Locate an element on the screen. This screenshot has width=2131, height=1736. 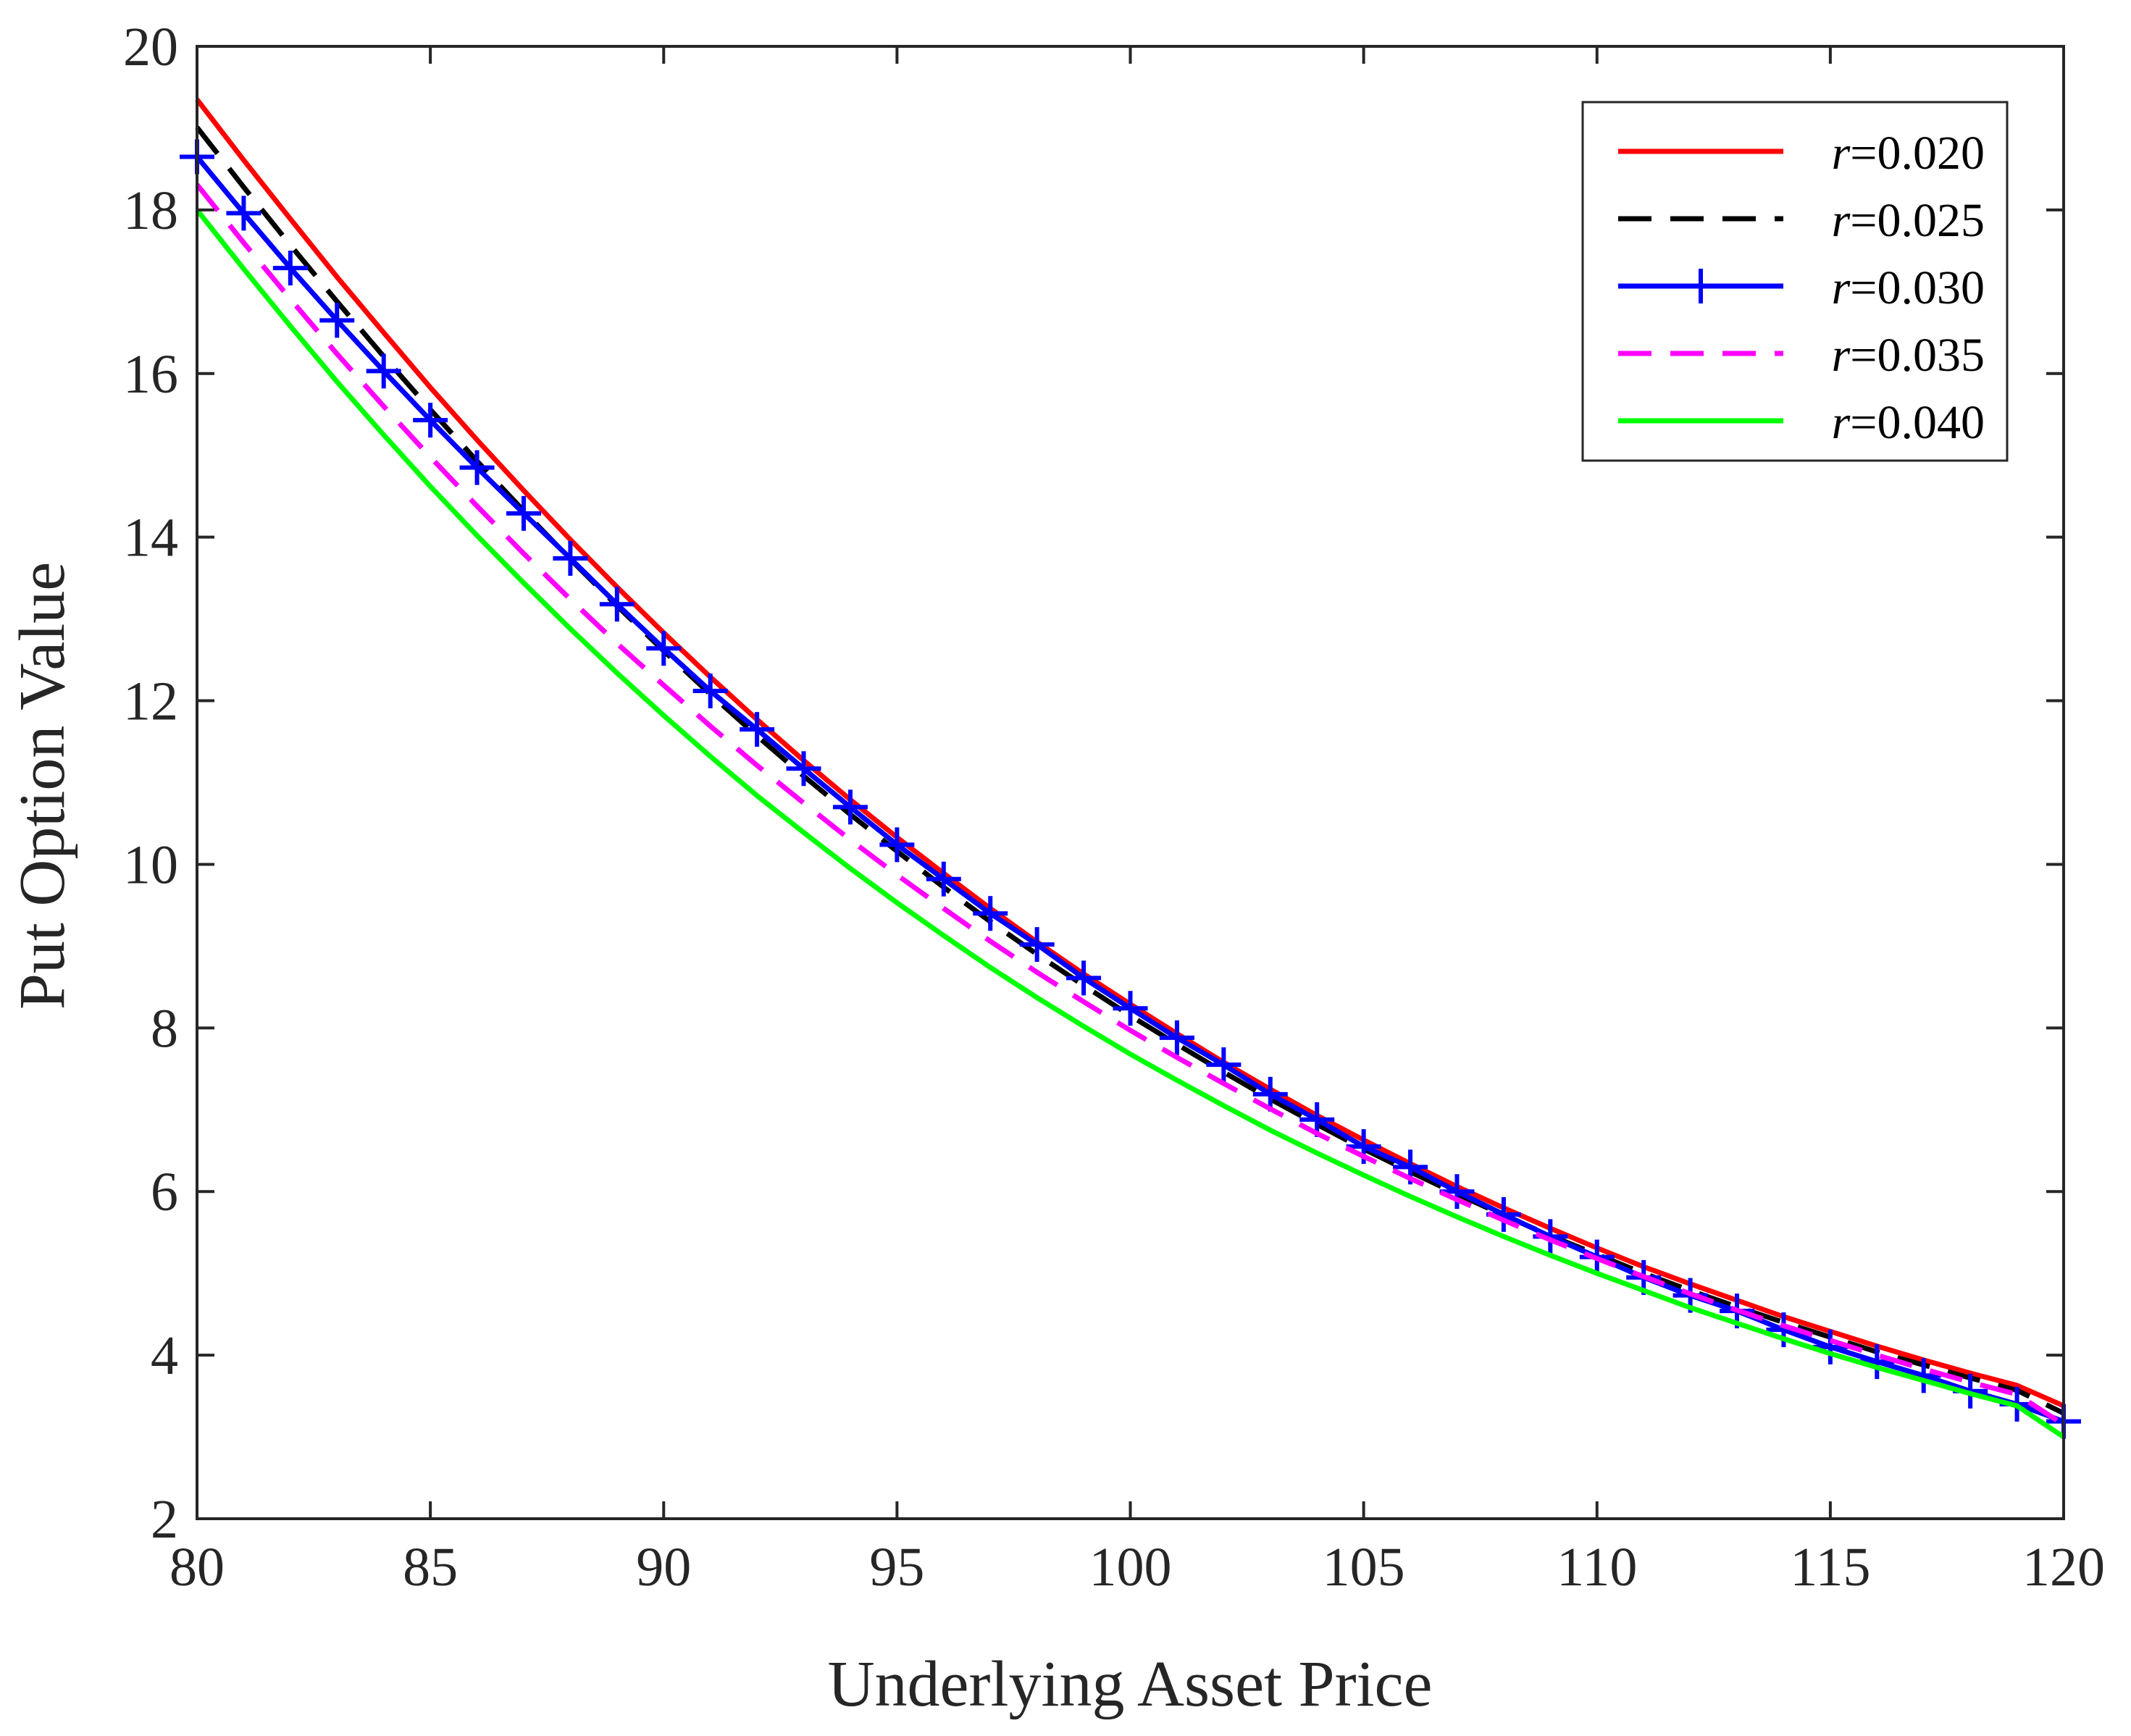
legend-label-value: =0.020 is located at coordinates (1918, 153).